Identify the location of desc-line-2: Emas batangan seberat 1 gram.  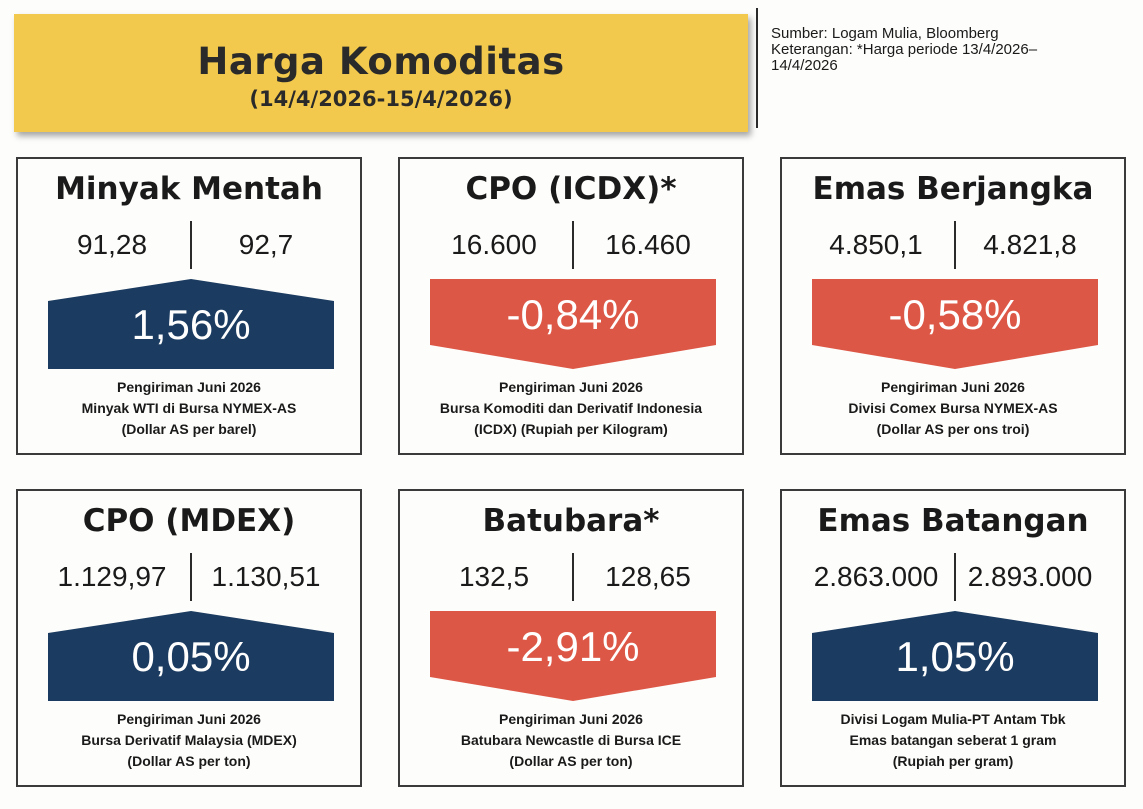
(953, 740).